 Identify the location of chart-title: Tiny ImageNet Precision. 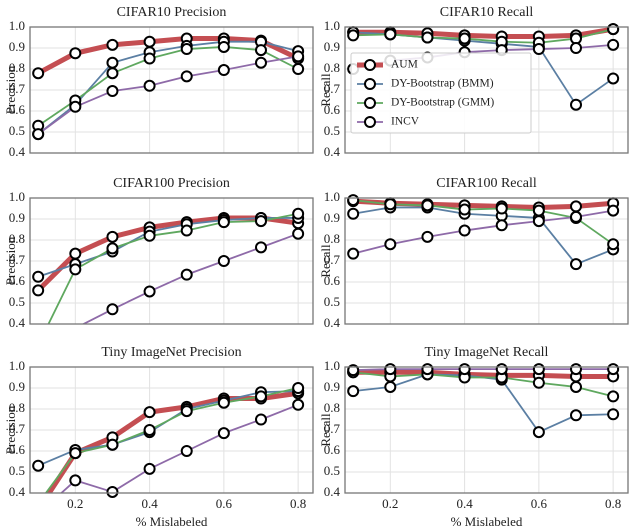
(171, 352).